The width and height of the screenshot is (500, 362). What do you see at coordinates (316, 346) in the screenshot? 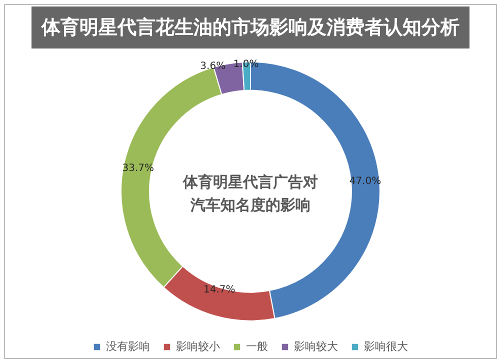
I see `legend-label: 影响较大` at bounding box center [316, 346].